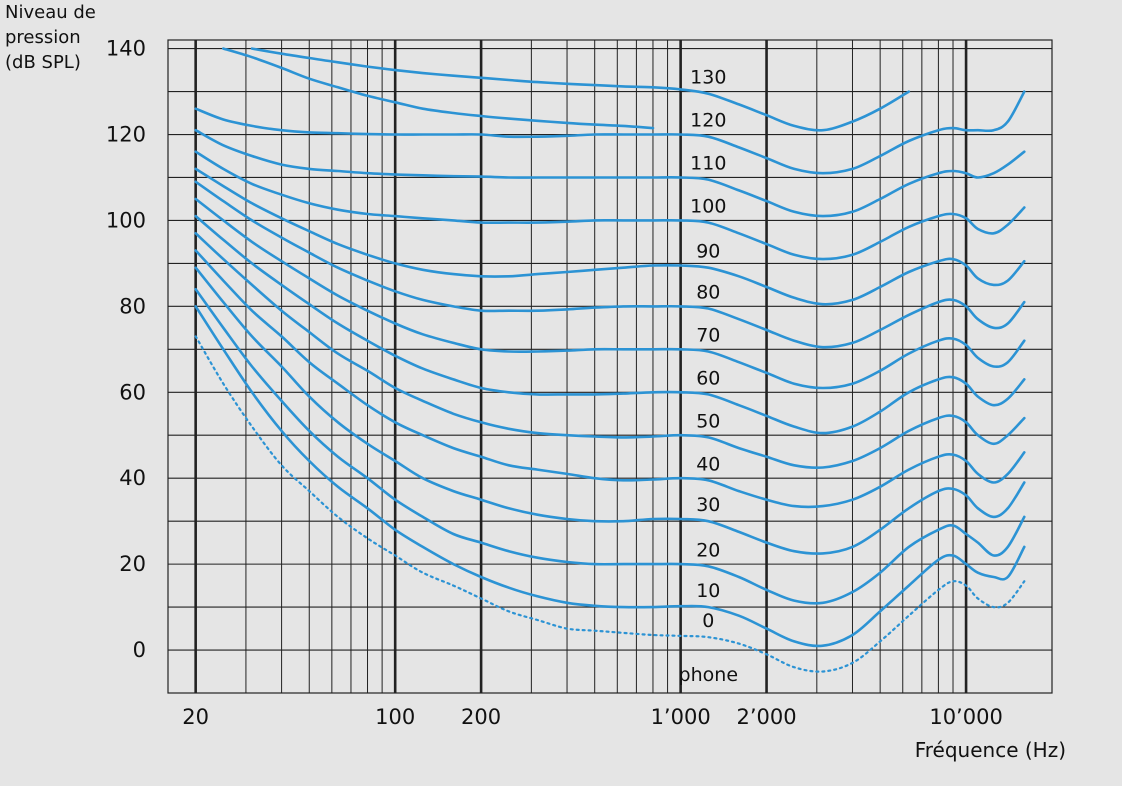  I want to click on phon-label: 30, so click(708, 505).